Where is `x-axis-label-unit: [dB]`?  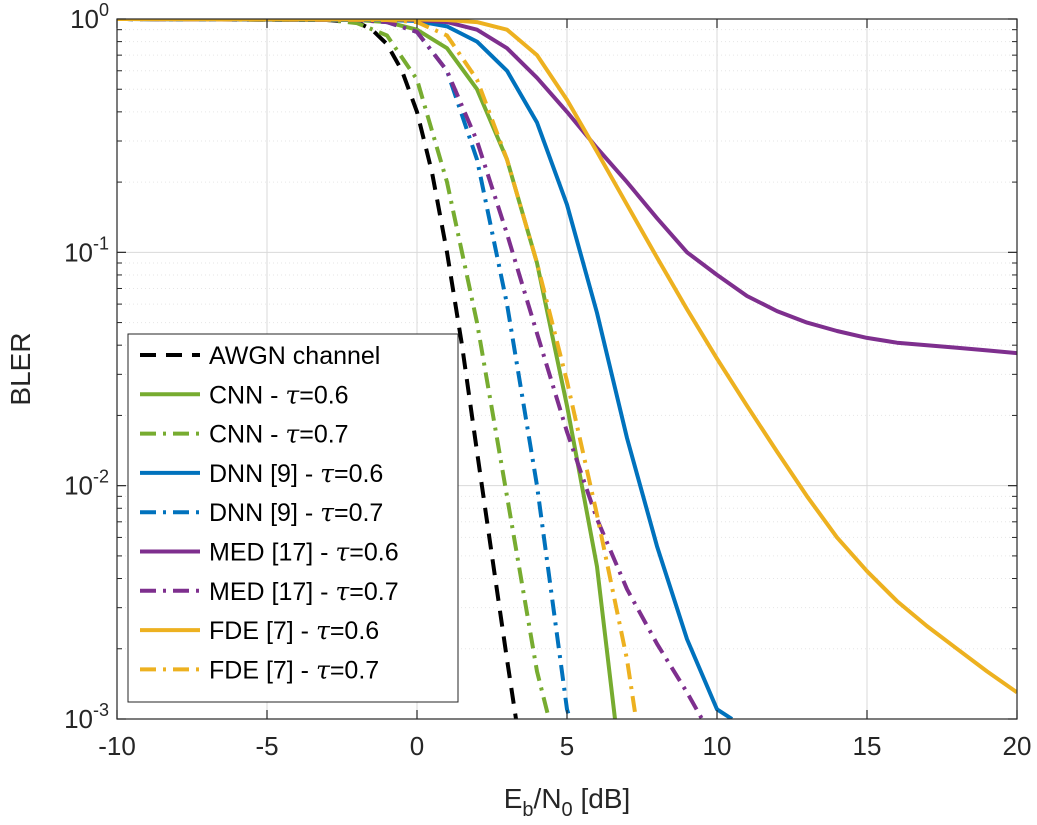 x-axis-label-unit: [dB] is located at coordinates (602, 798).